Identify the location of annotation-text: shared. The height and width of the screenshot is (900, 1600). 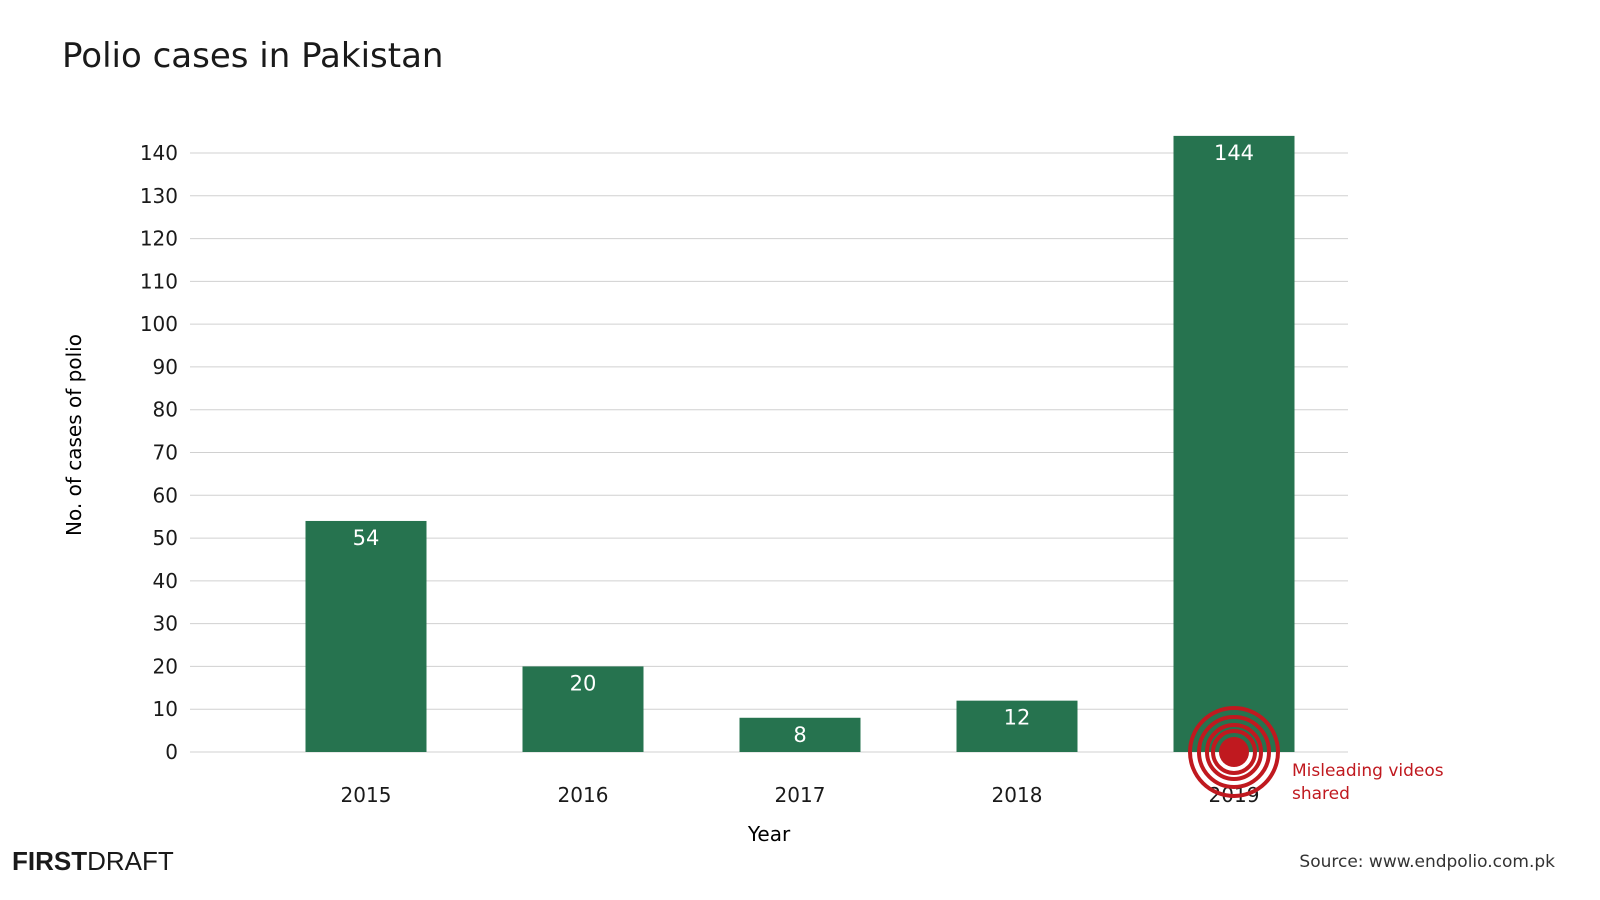
(1321, 794).